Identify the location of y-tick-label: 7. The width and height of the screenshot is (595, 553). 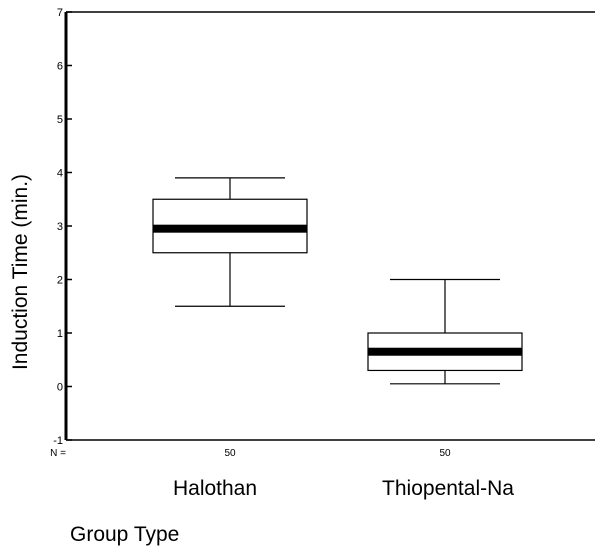
(60, 13).